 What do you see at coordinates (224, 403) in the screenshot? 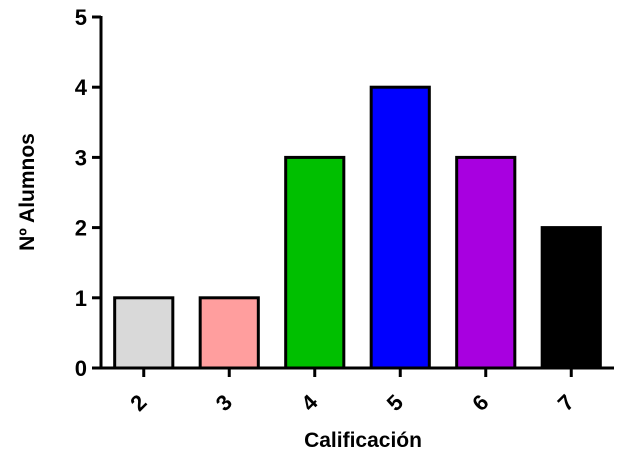
I see `x-tick-label: 3` at bounding box center [224, 403].